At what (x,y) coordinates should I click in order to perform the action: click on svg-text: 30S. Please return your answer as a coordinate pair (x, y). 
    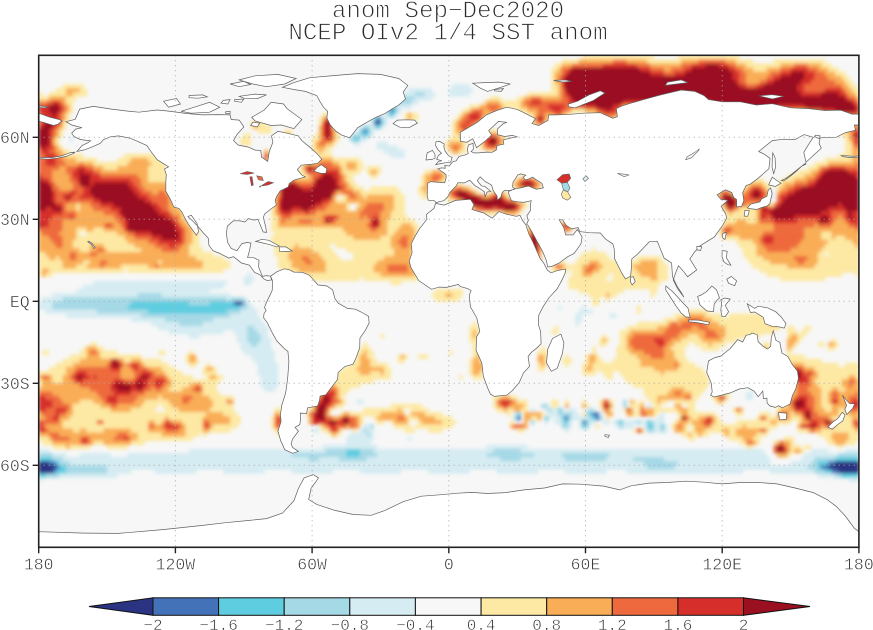
    Looking at the image, I should click on (15, 384).